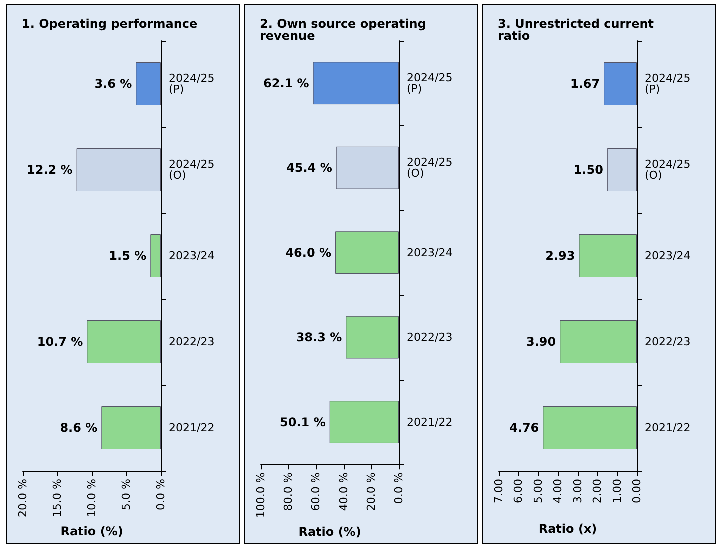  Describe the element at coordinates (79, 428) in the screenshot. I see `data-label: 8.6 %` at that location.